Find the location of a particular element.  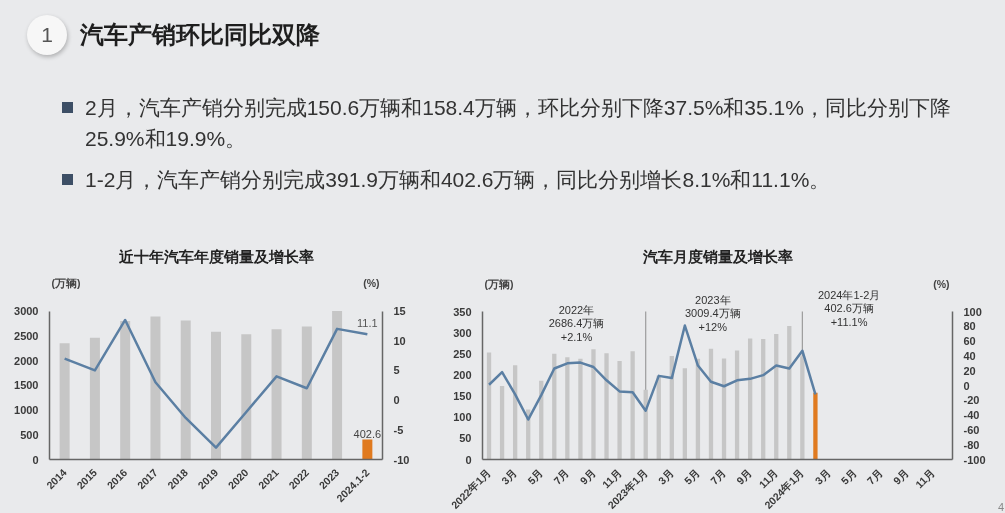

y2-tick-label: -10 is located at coordinates (401, 459).